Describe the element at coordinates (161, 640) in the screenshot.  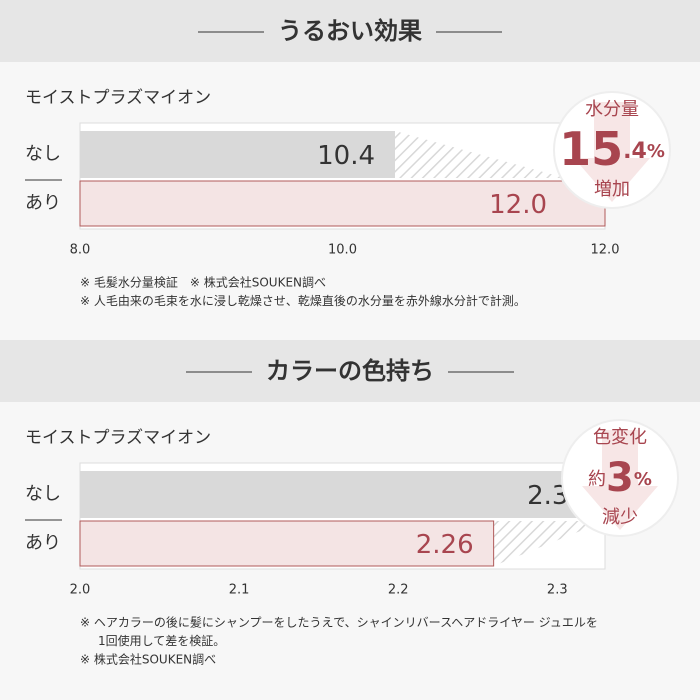
I see `note: 1回使用して差を検証。` at that location.